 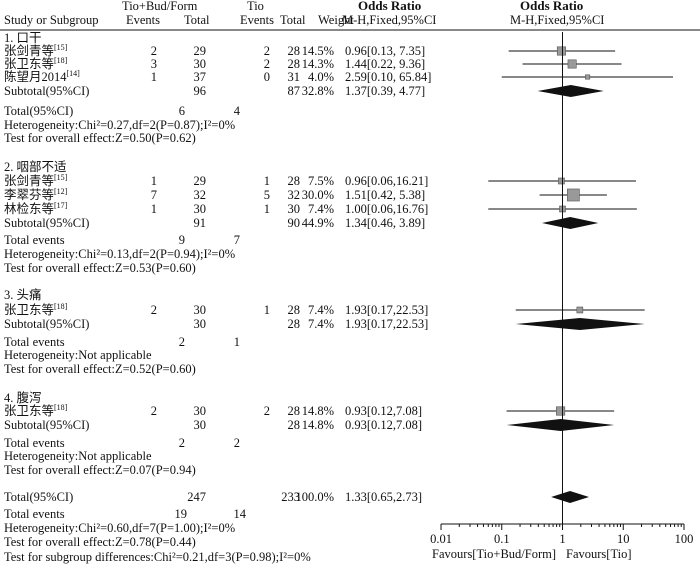 I want to click on subtotal-total2: 87, so click(x=294, y=91).